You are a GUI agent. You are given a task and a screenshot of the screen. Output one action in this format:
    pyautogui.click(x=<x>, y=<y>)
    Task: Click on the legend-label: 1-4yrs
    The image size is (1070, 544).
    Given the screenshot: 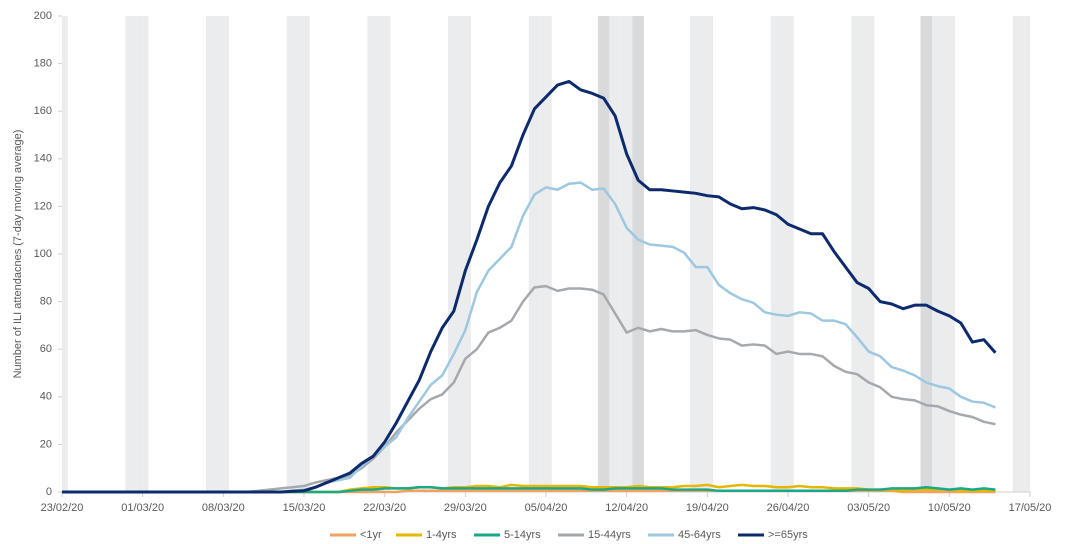 What is the action you would take?
    pyautogui.click(x=441, y=535)
    